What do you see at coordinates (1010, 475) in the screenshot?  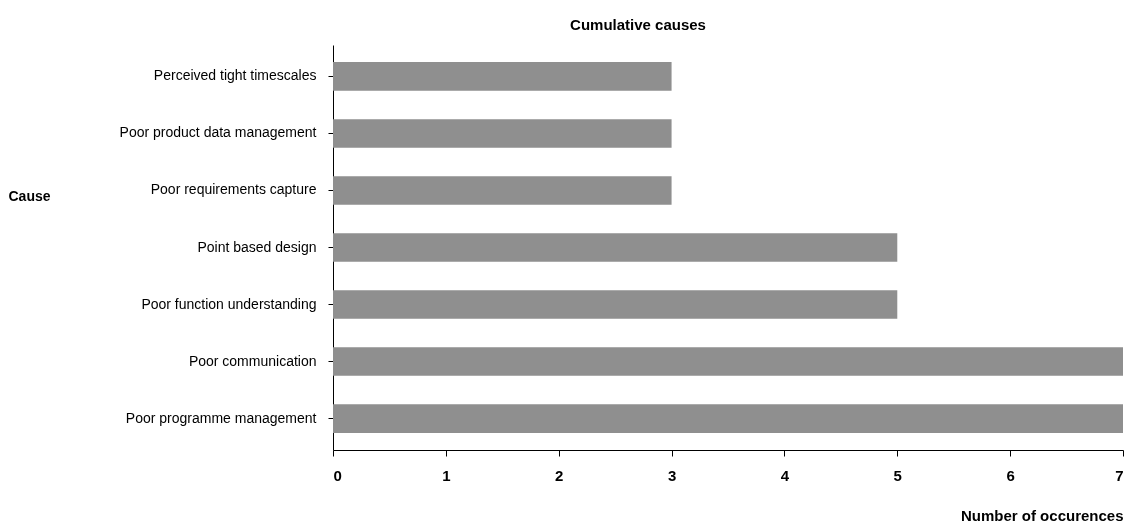 I see `x-tick-label: 6` at bounding box center [1010, 475].